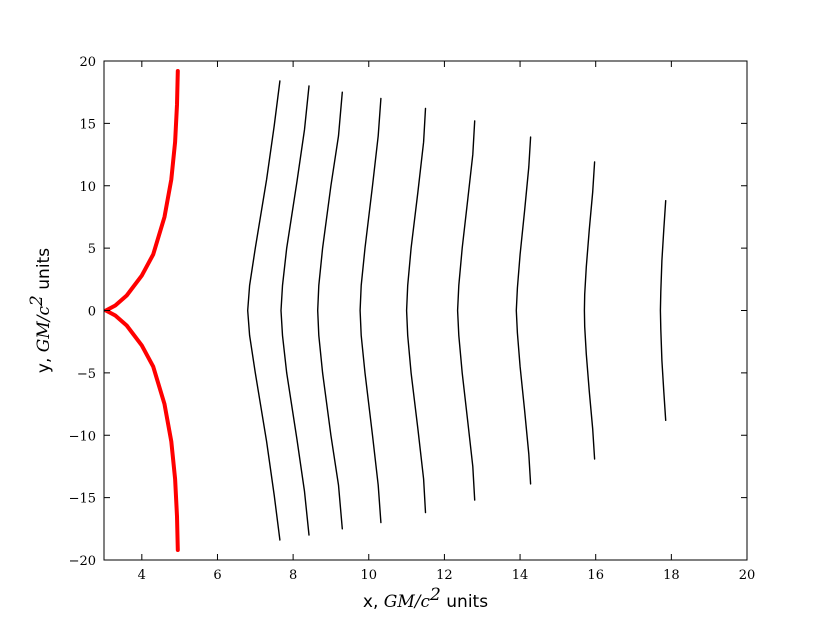 The width and height of the screenshot is (830, 623). I want to click on x-tick-label: 6, so click(217, 575).